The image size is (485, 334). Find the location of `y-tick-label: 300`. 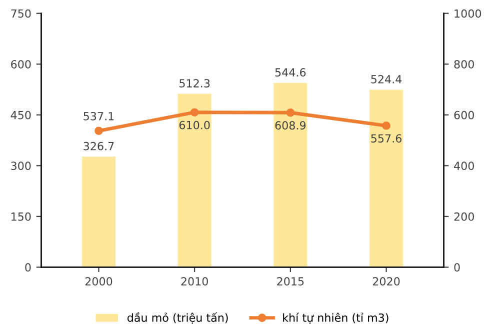

y-tick-label: 300 is located at coordinates (21, 166).